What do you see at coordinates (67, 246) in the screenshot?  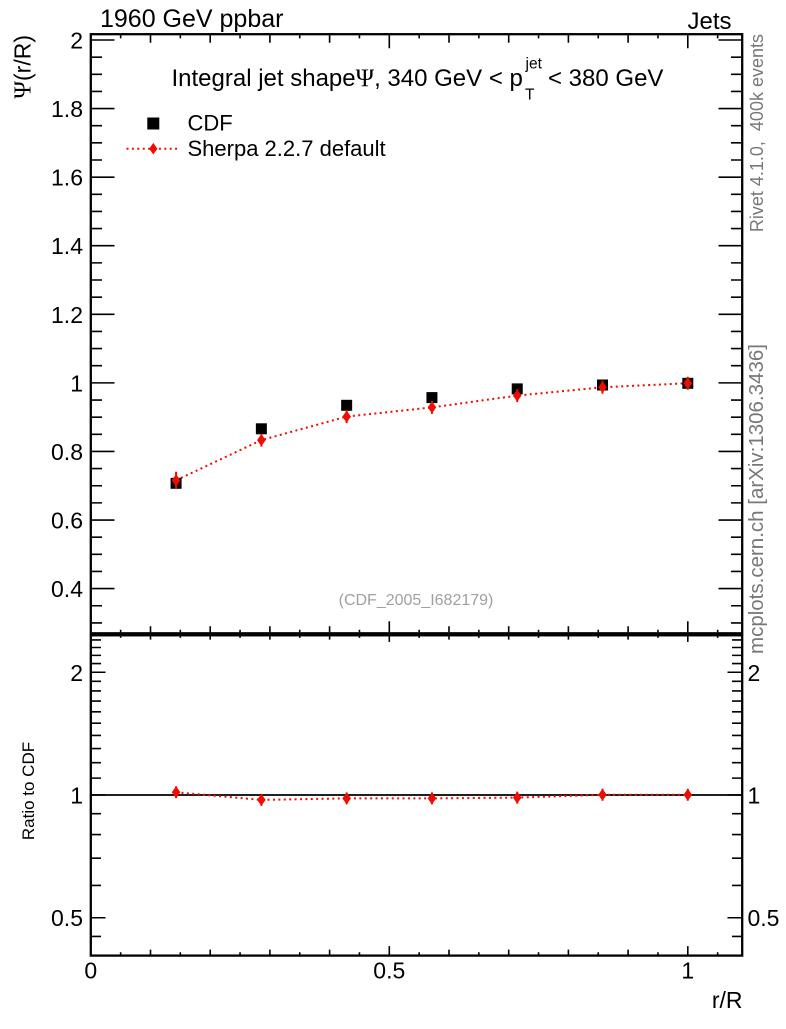 I see `svg-text: 1.4` at bounding box center [67, 246].